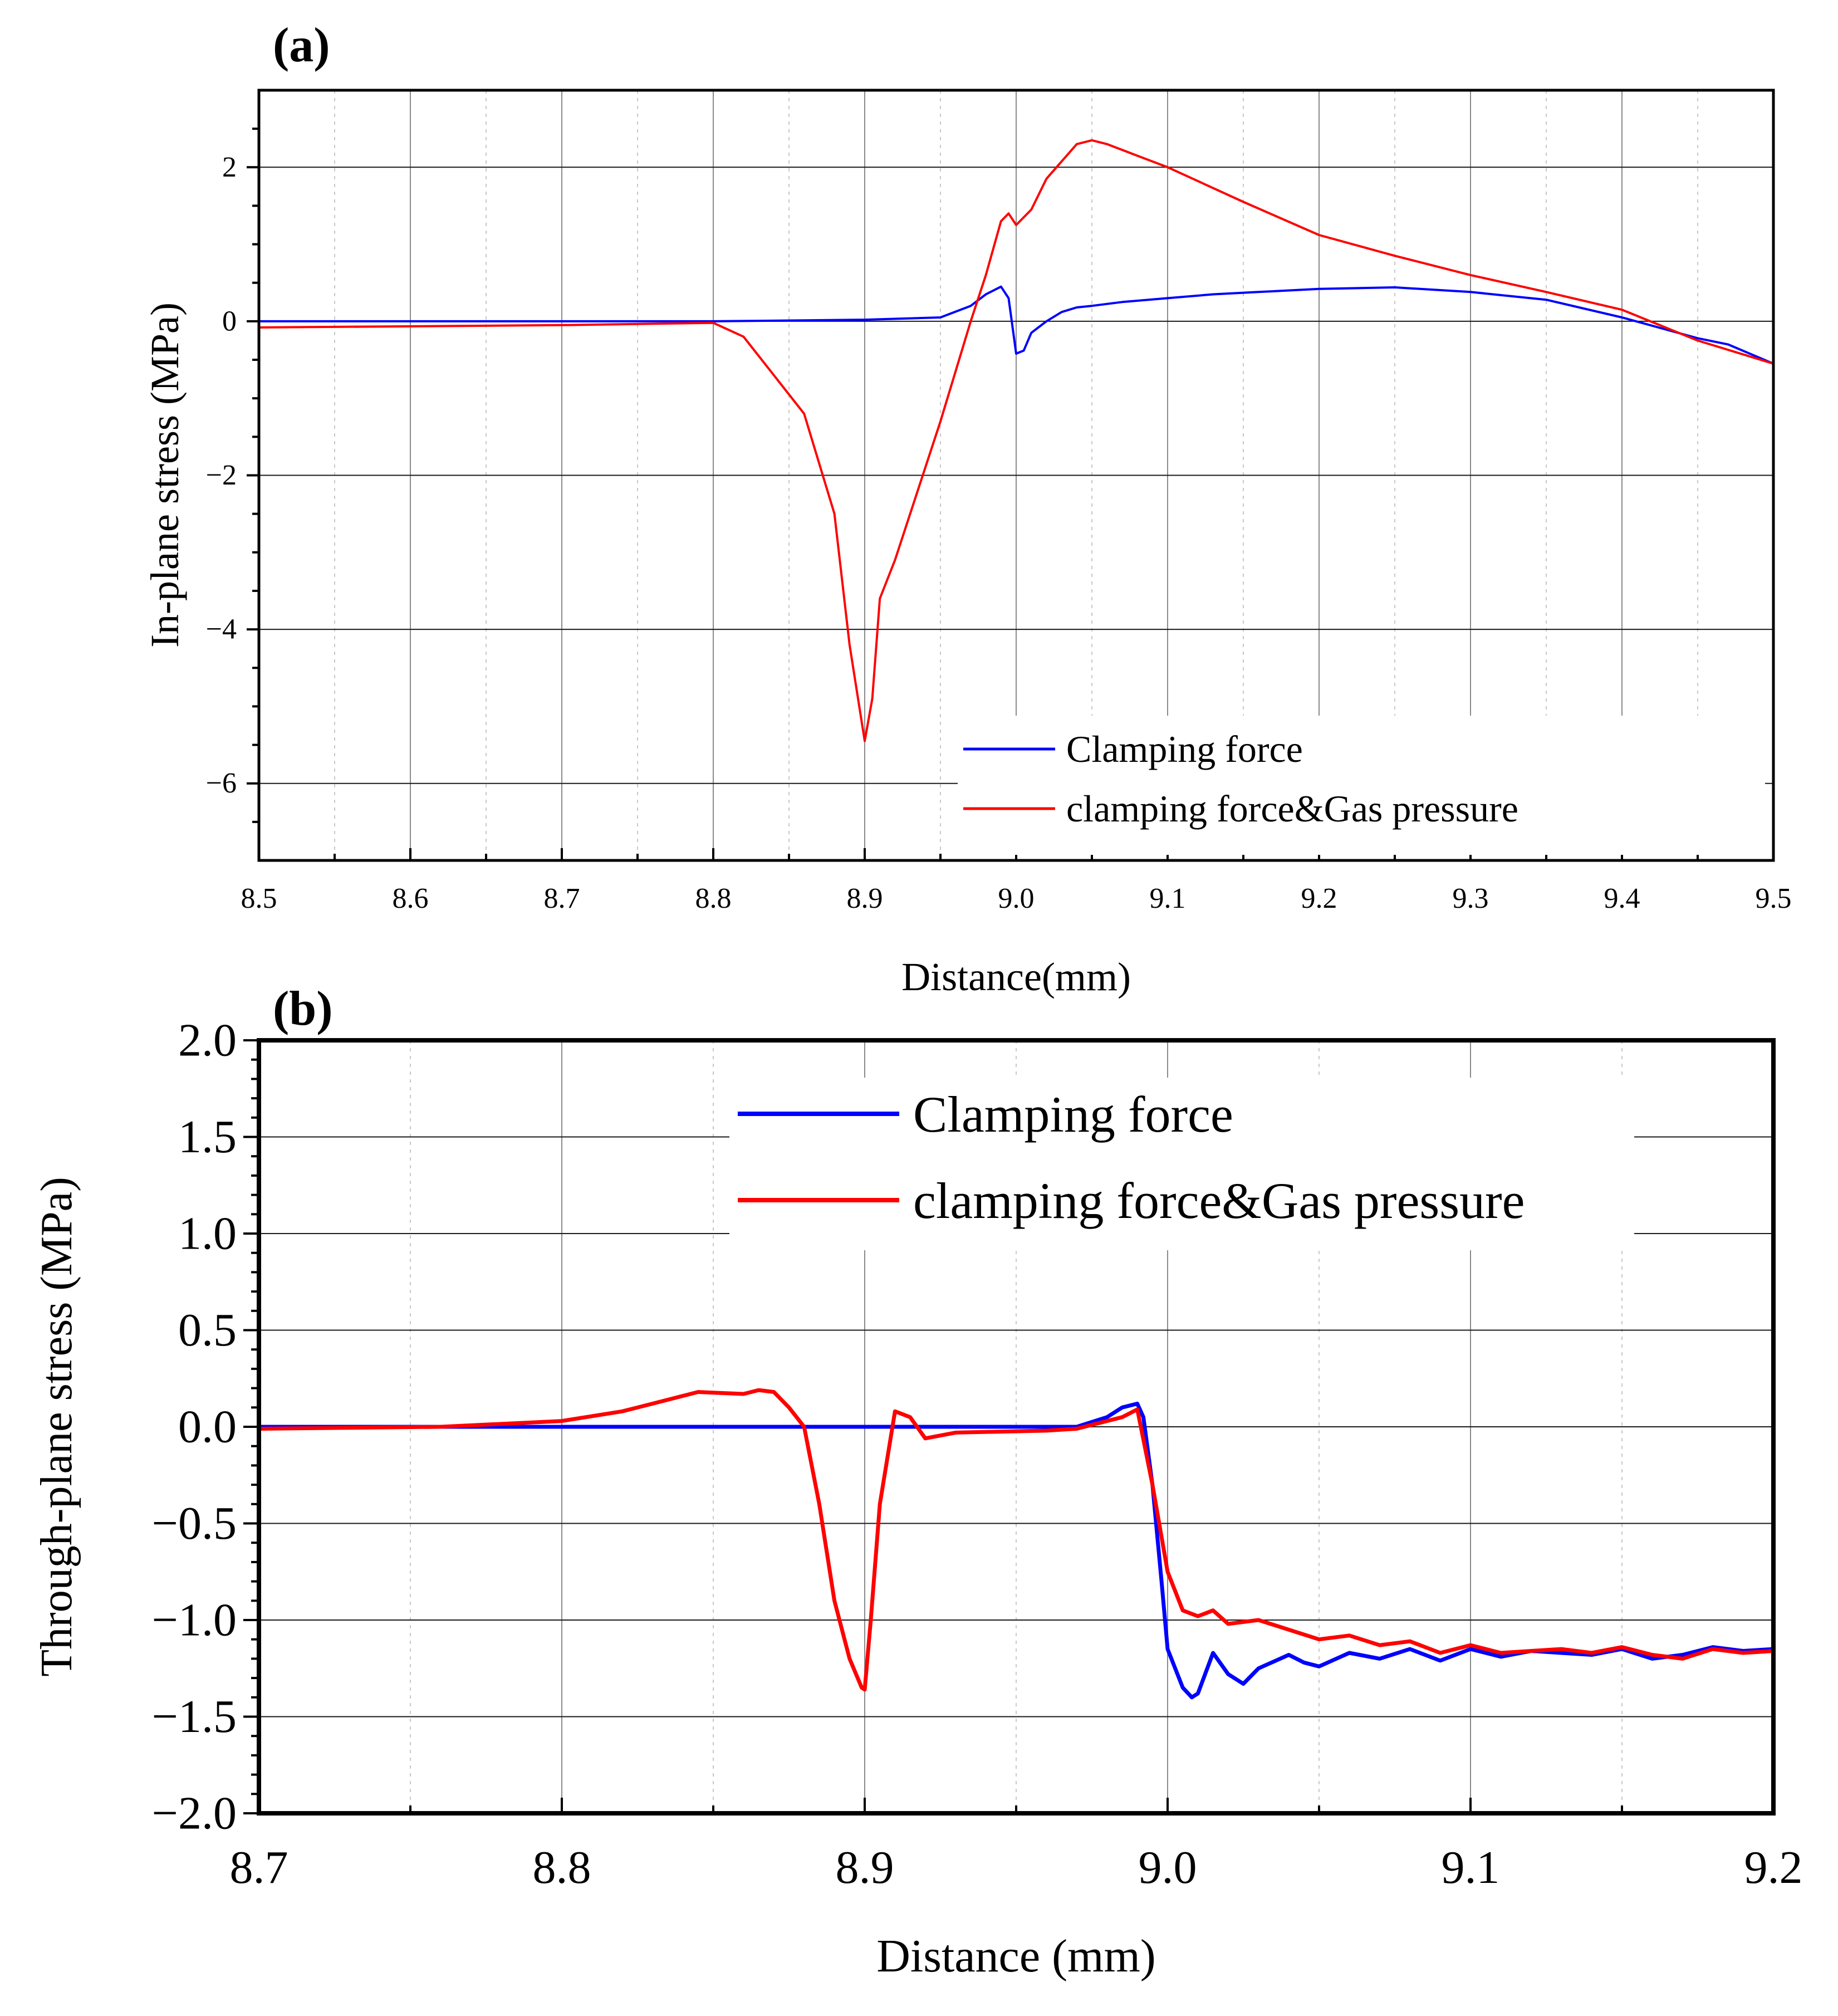 The width and height of the screenshot is (1838, 2016). What do you see at coordinates (1016, 1956) in the screenshot?
I see `panel-b-x-axis-title: Distance (mm)` at bounding box center [1016, 1956].